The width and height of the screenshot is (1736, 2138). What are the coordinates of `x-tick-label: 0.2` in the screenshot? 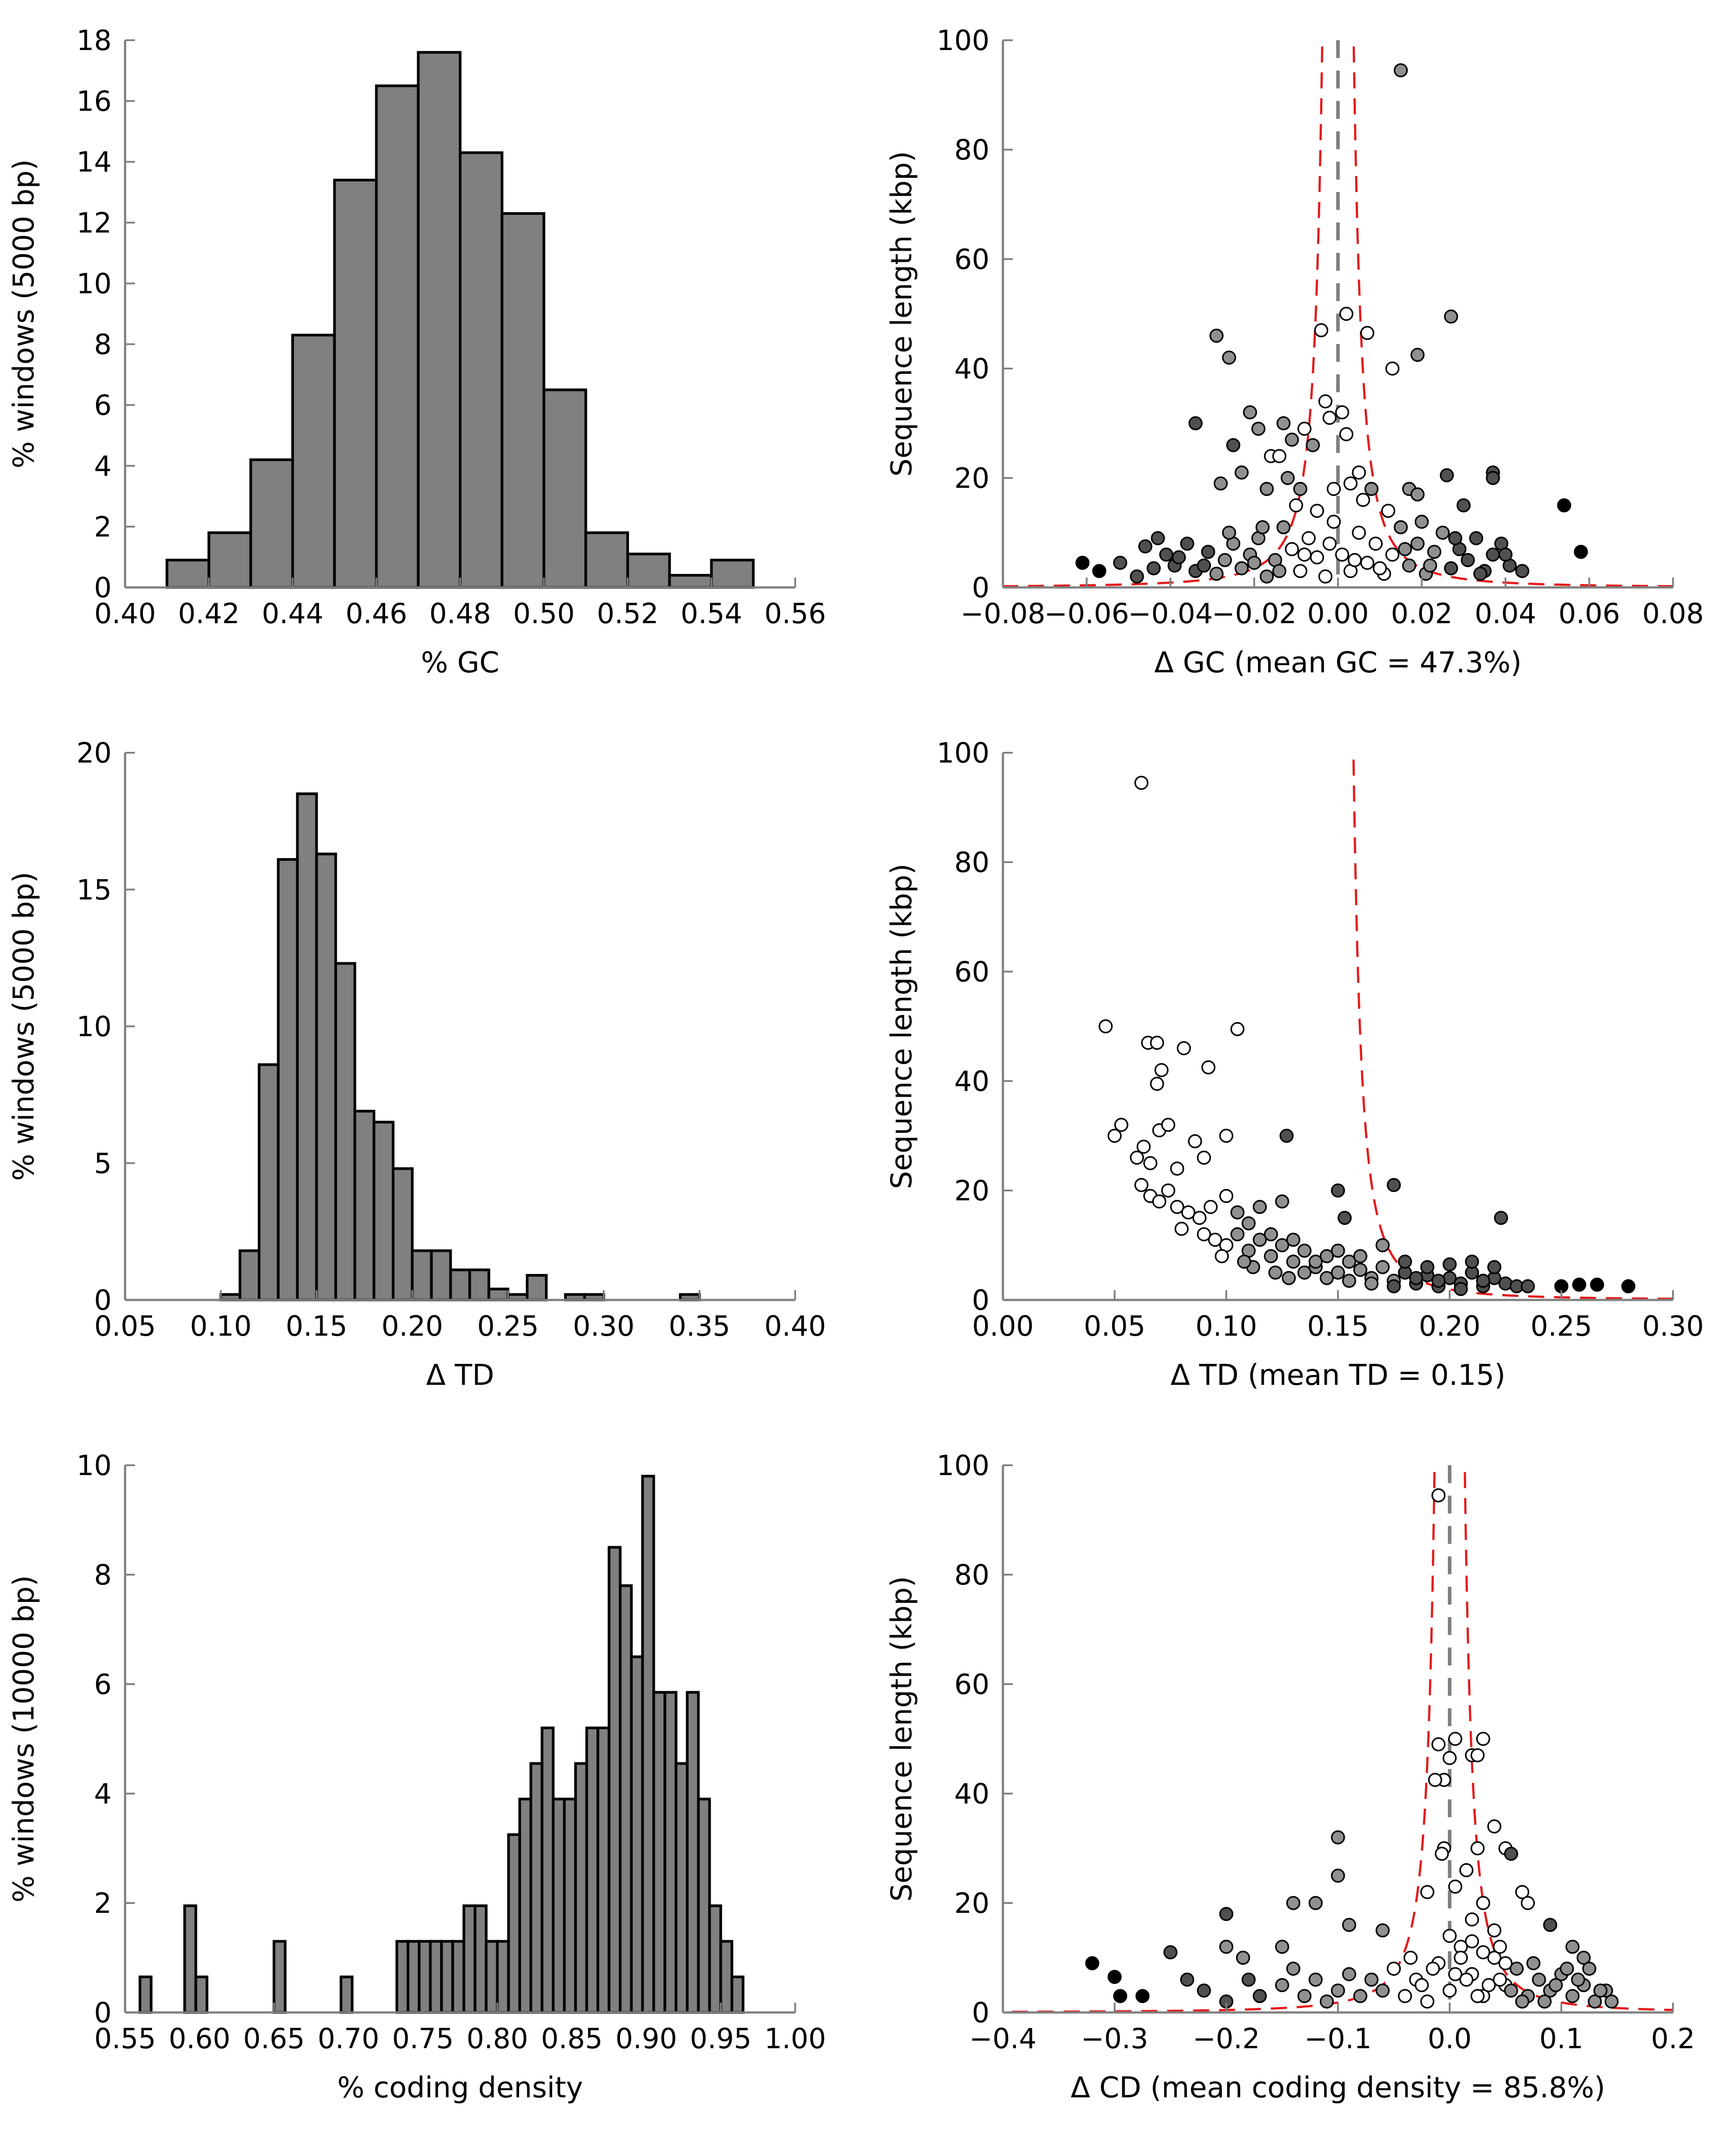 It's located at (1673, 2039).